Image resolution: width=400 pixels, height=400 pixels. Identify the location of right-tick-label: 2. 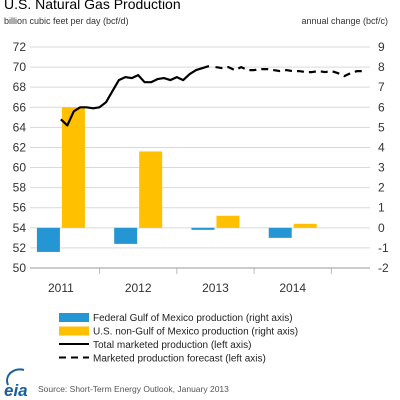
(381, 188).